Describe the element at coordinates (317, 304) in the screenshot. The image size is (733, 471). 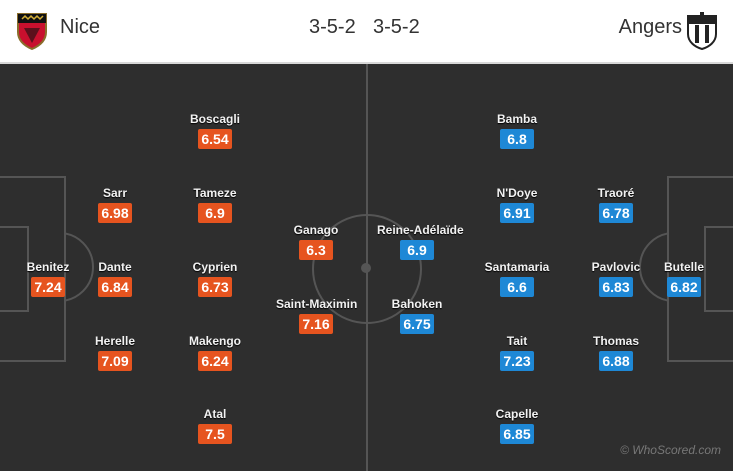
I see `player-name: Saint-Maximin` at that location.